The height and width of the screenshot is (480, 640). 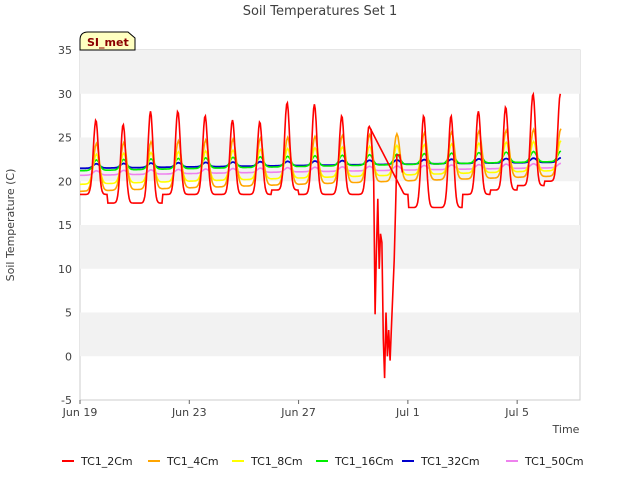 I want to click on legend-label-TC1_4Cm: TC1_4Cm, so click(x=192, y=461).